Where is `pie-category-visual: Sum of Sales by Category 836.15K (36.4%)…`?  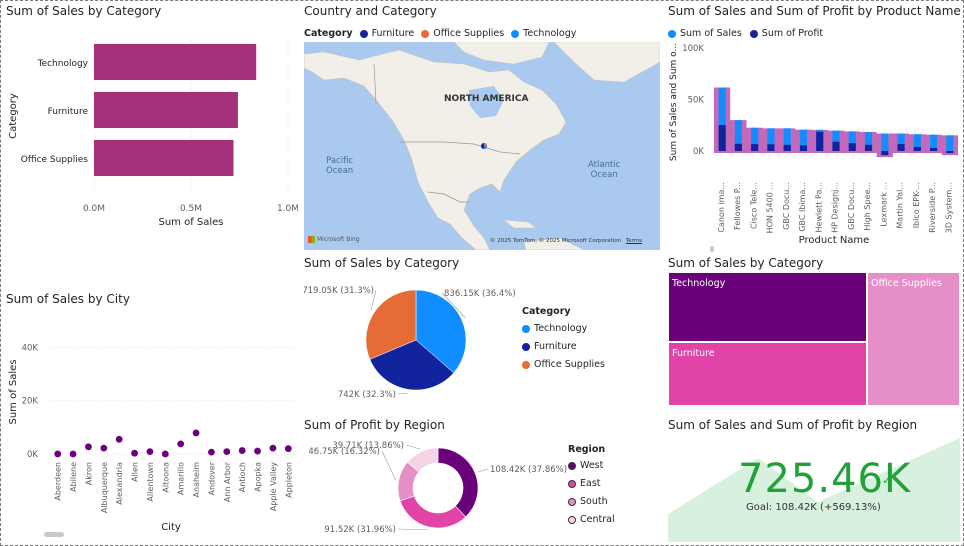 pie-category-visual: Sum of Sales by Category 836.15K (36.4%)… is located at coordinates (482, 331).